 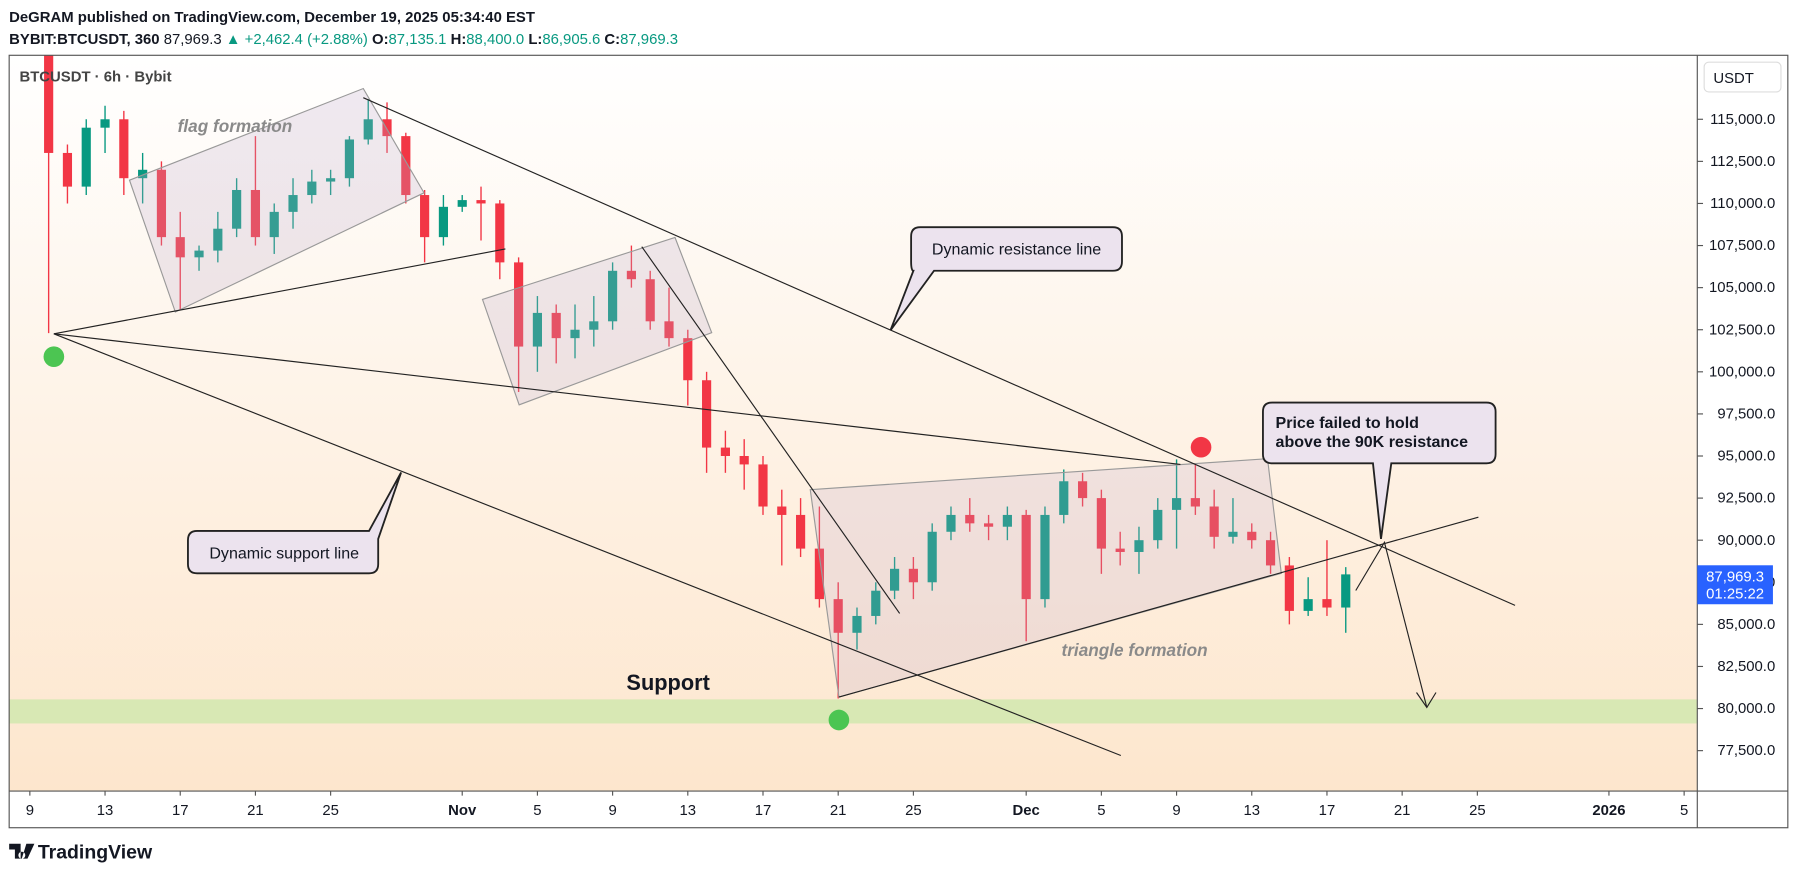 I want to click on triangle-box, so click(x=1045, y=578).